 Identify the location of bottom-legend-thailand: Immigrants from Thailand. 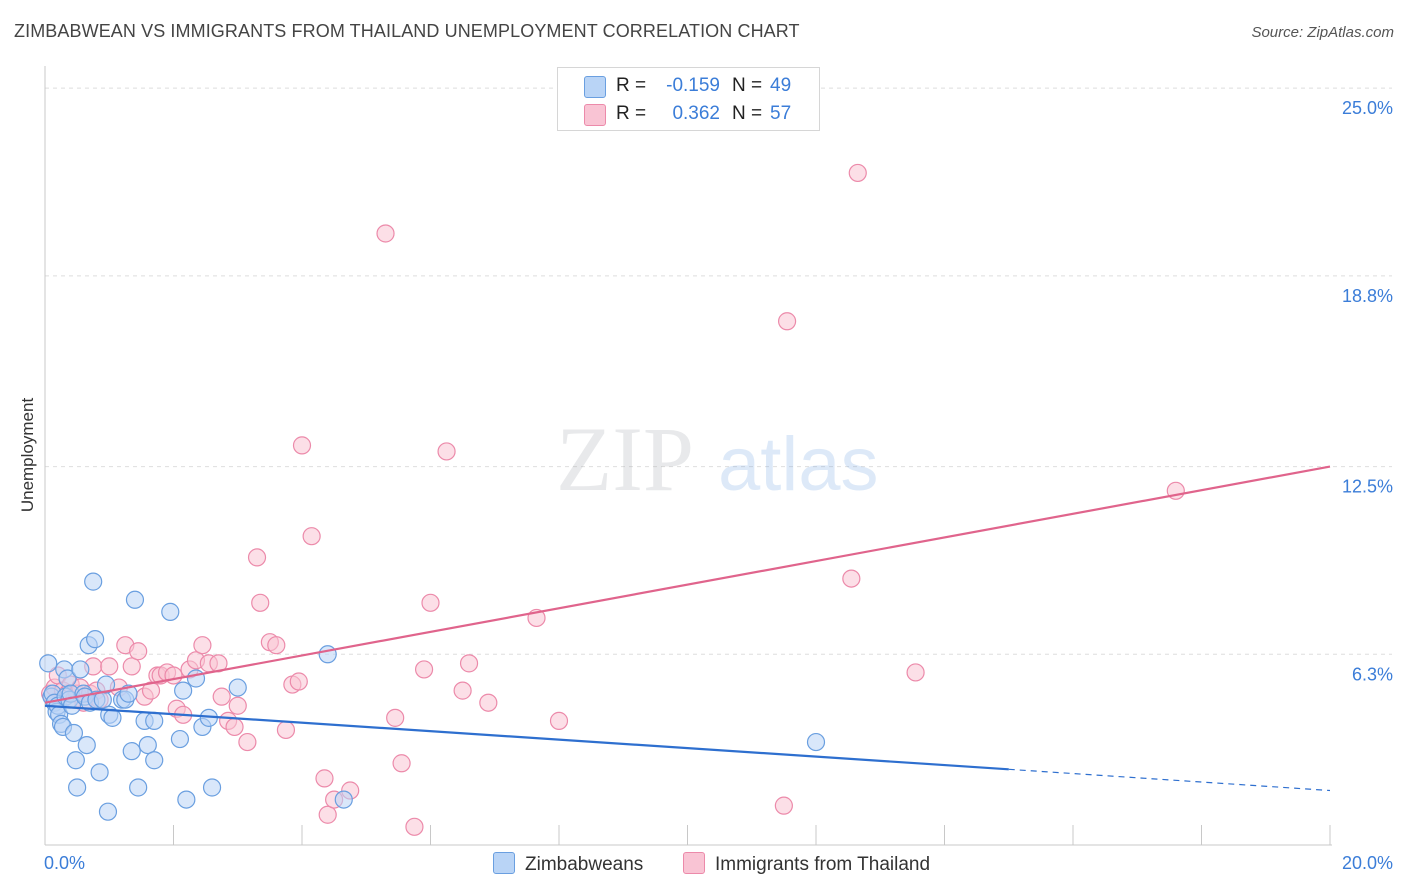
(806, 864).